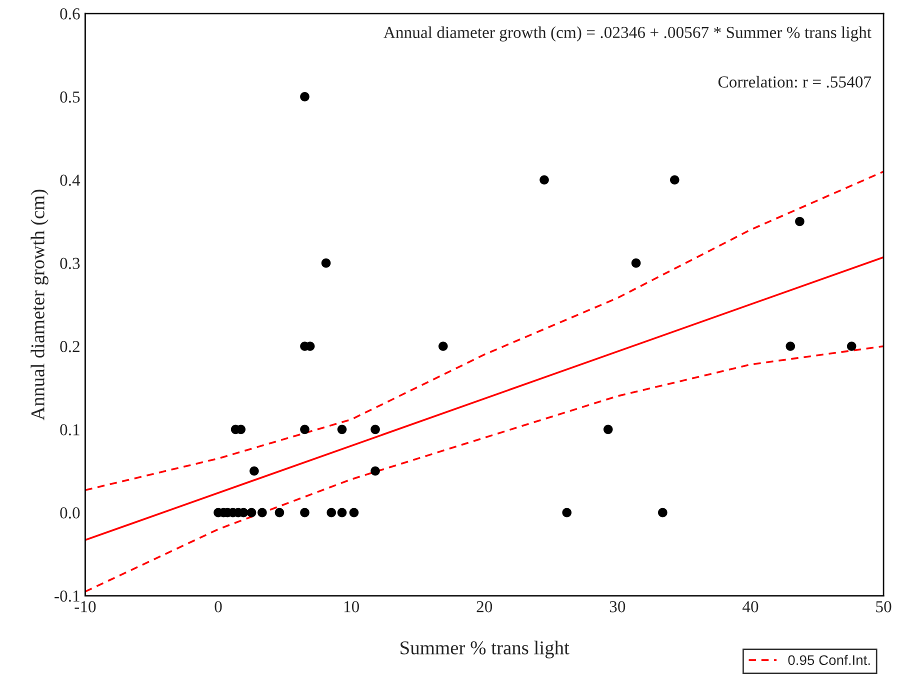  What do you see at coordinates (85, 606) in the screenshot?
I see `x-tick-label: -10` at bounding box center [85, 606].